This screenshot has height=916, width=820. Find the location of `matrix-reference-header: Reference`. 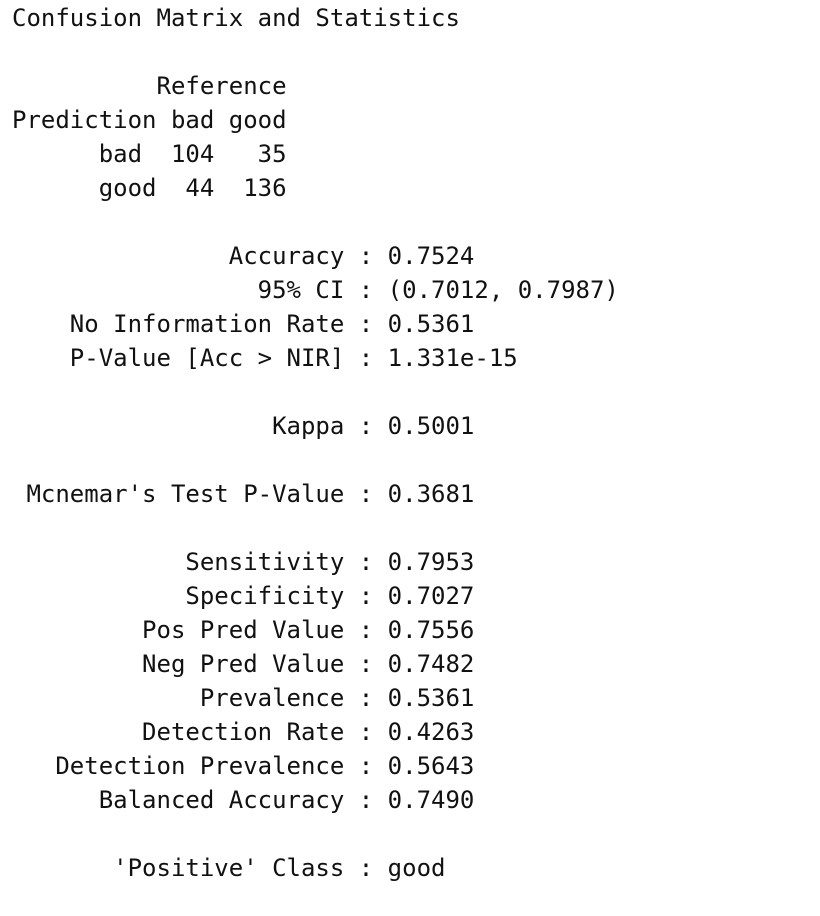

matrix-reference-header: Reference is located at coordinates (149, 86).